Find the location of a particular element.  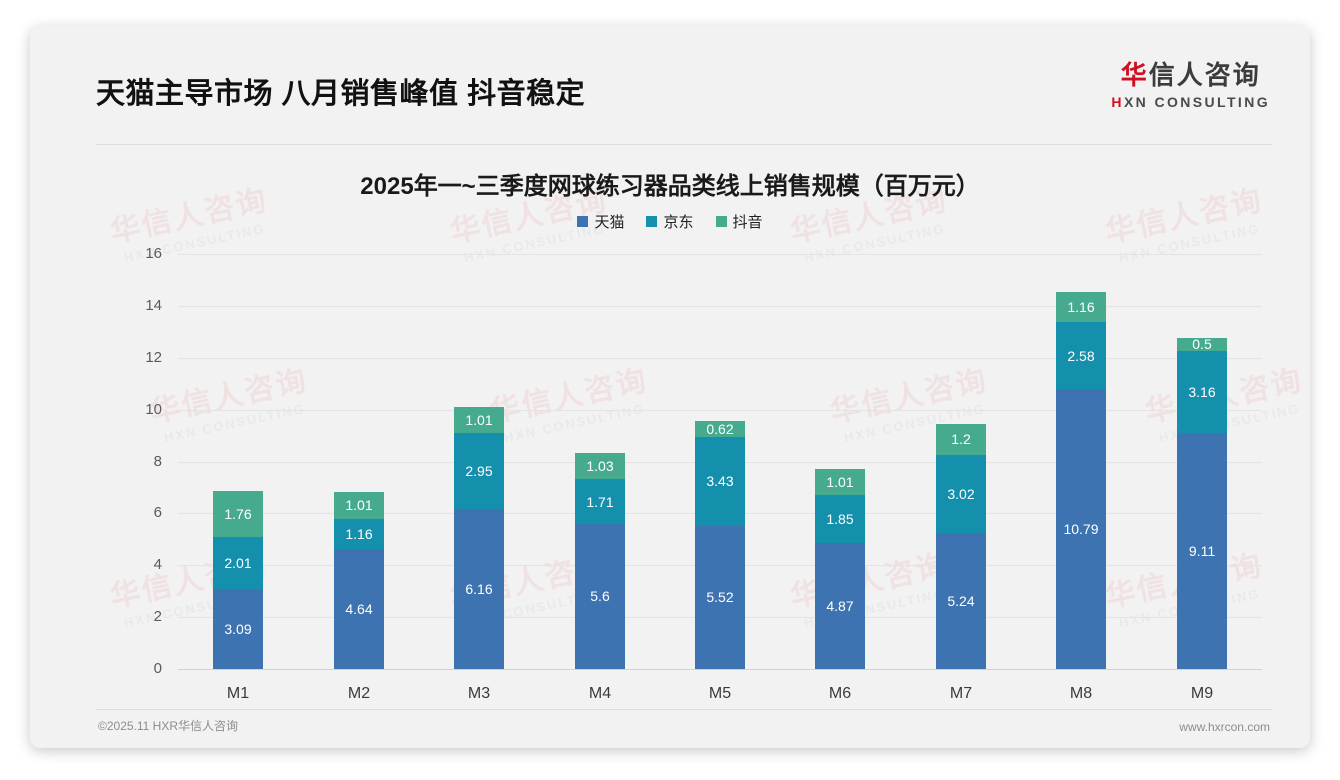

y-axis-tick: 0 is located at coordinates (157, 668).